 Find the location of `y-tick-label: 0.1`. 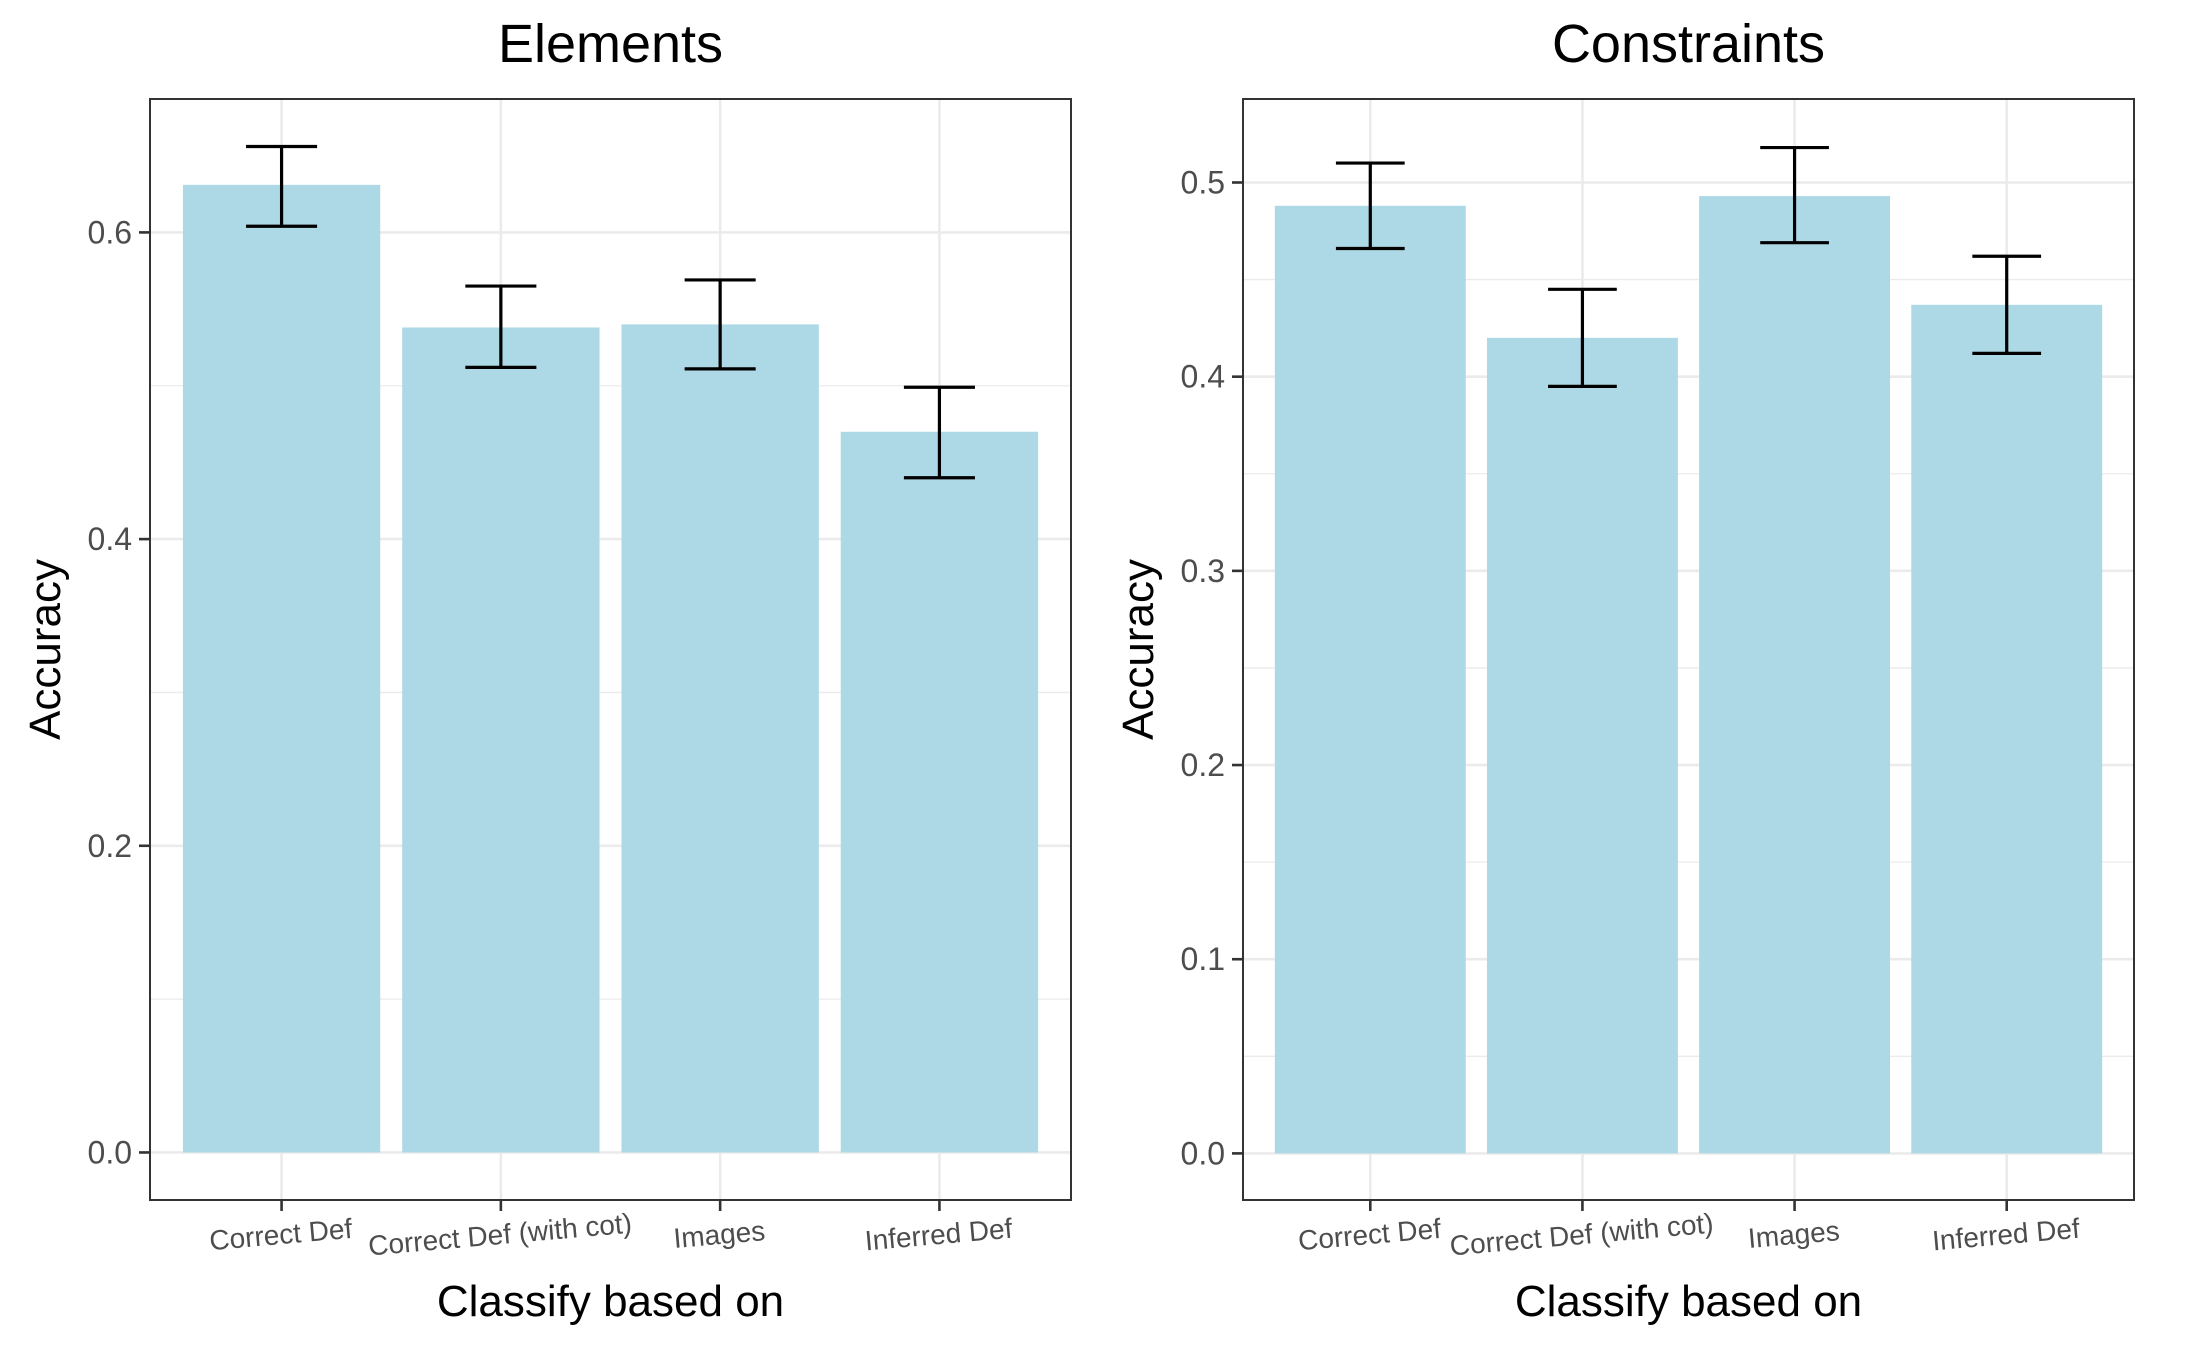

y-tick-label: 0.1 is located at coordinates (1203, 959).